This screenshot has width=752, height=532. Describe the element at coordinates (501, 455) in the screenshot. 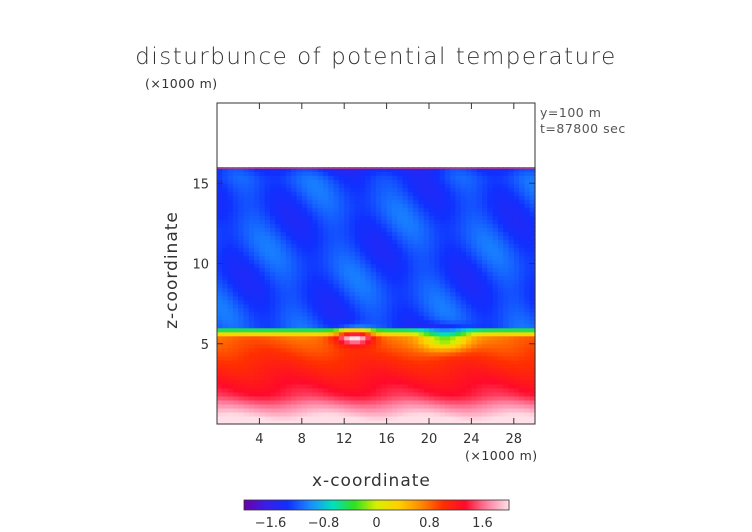

I see `x-scale-note: (×1000 m)` at that location.